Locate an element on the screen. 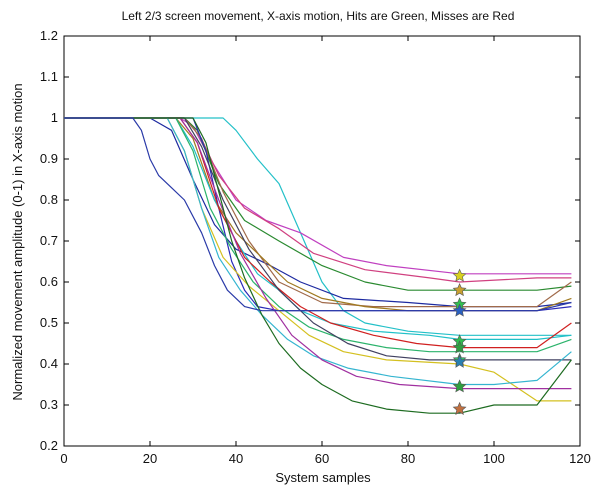 The width and height of the screenshot is (597, 486). y-tick-label: 0.8 is located at coordinates (49, 199).